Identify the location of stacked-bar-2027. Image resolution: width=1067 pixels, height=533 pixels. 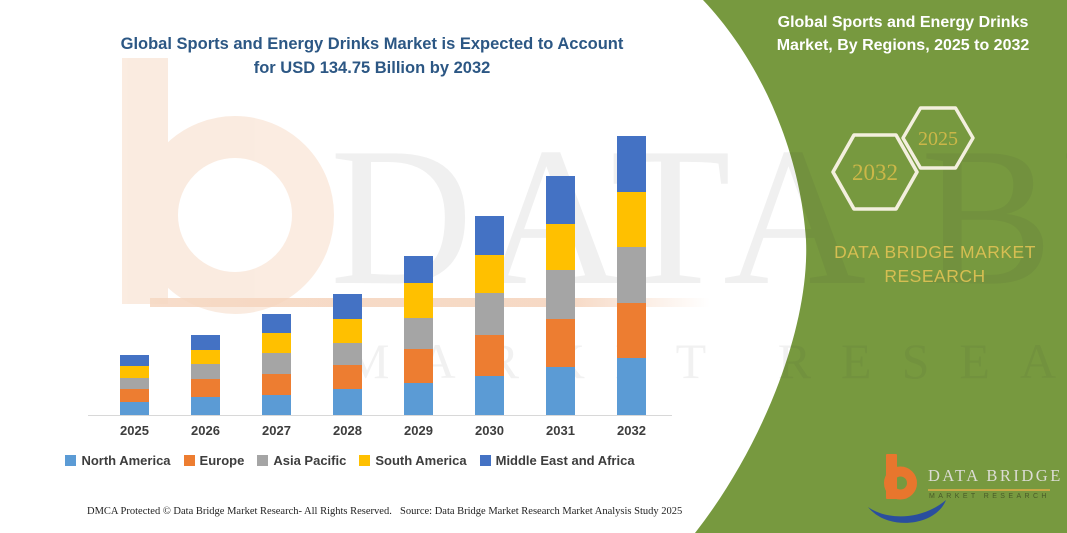
(276, 364).